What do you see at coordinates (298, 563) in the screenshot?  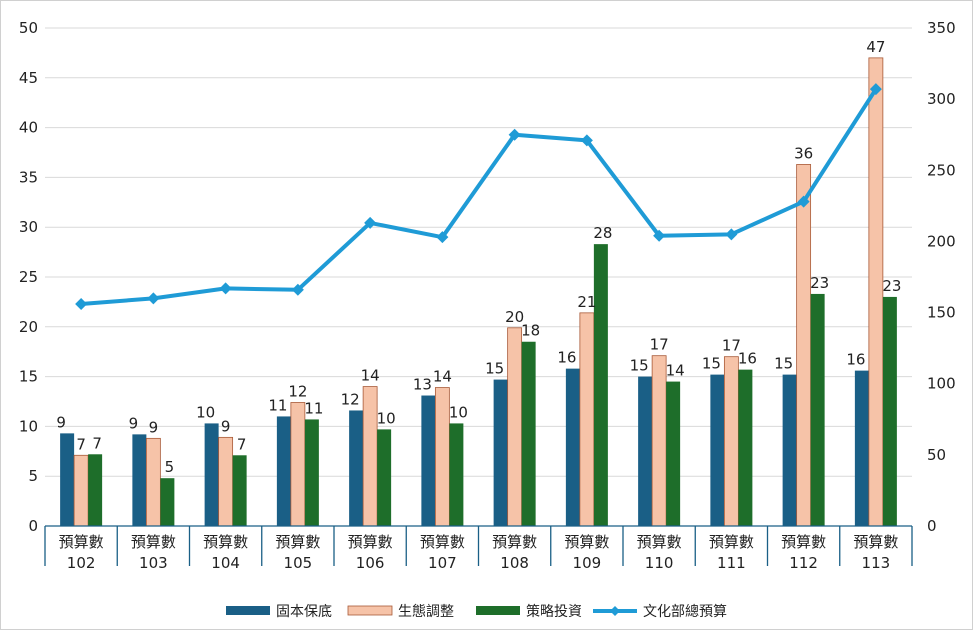 I see `category-year: 105` at bounding box center [298, 563].